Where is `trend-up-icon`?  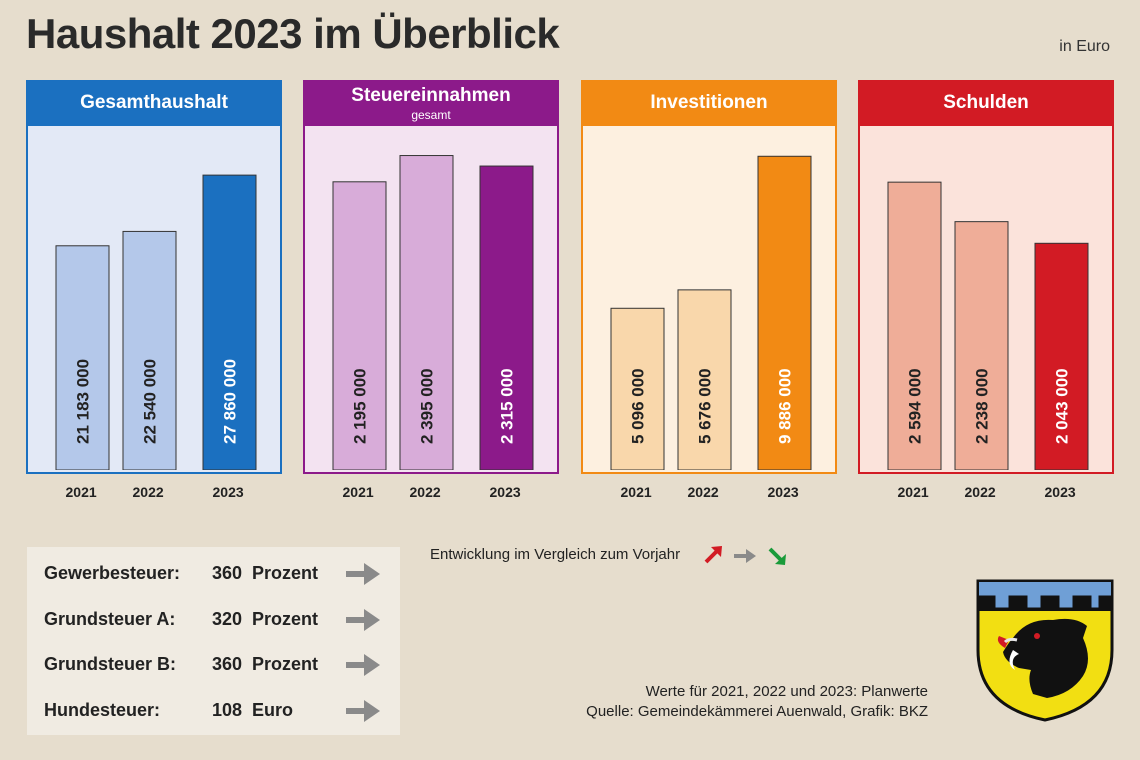 trend-up-icon is located at coordinates (713, 555).